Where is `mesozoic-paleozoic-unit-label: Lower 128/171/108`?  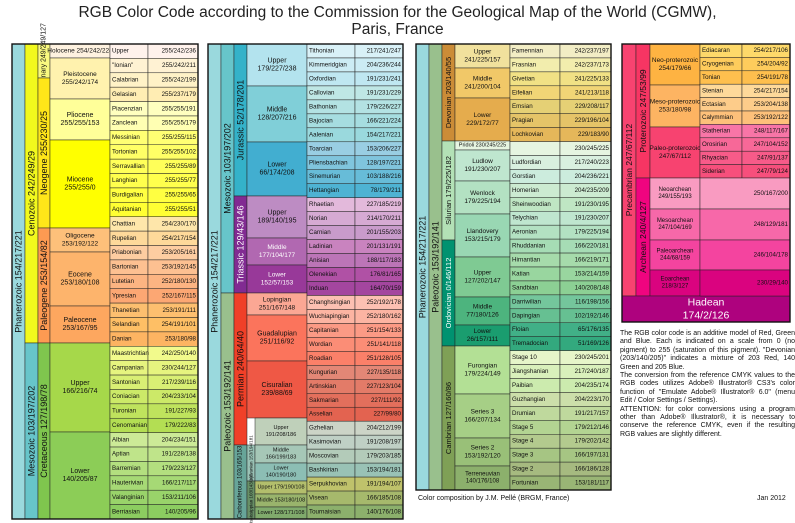 mesozoic-paleozoic-unit-label: Lower 128/171/108 is located at coordinates (280, 513).